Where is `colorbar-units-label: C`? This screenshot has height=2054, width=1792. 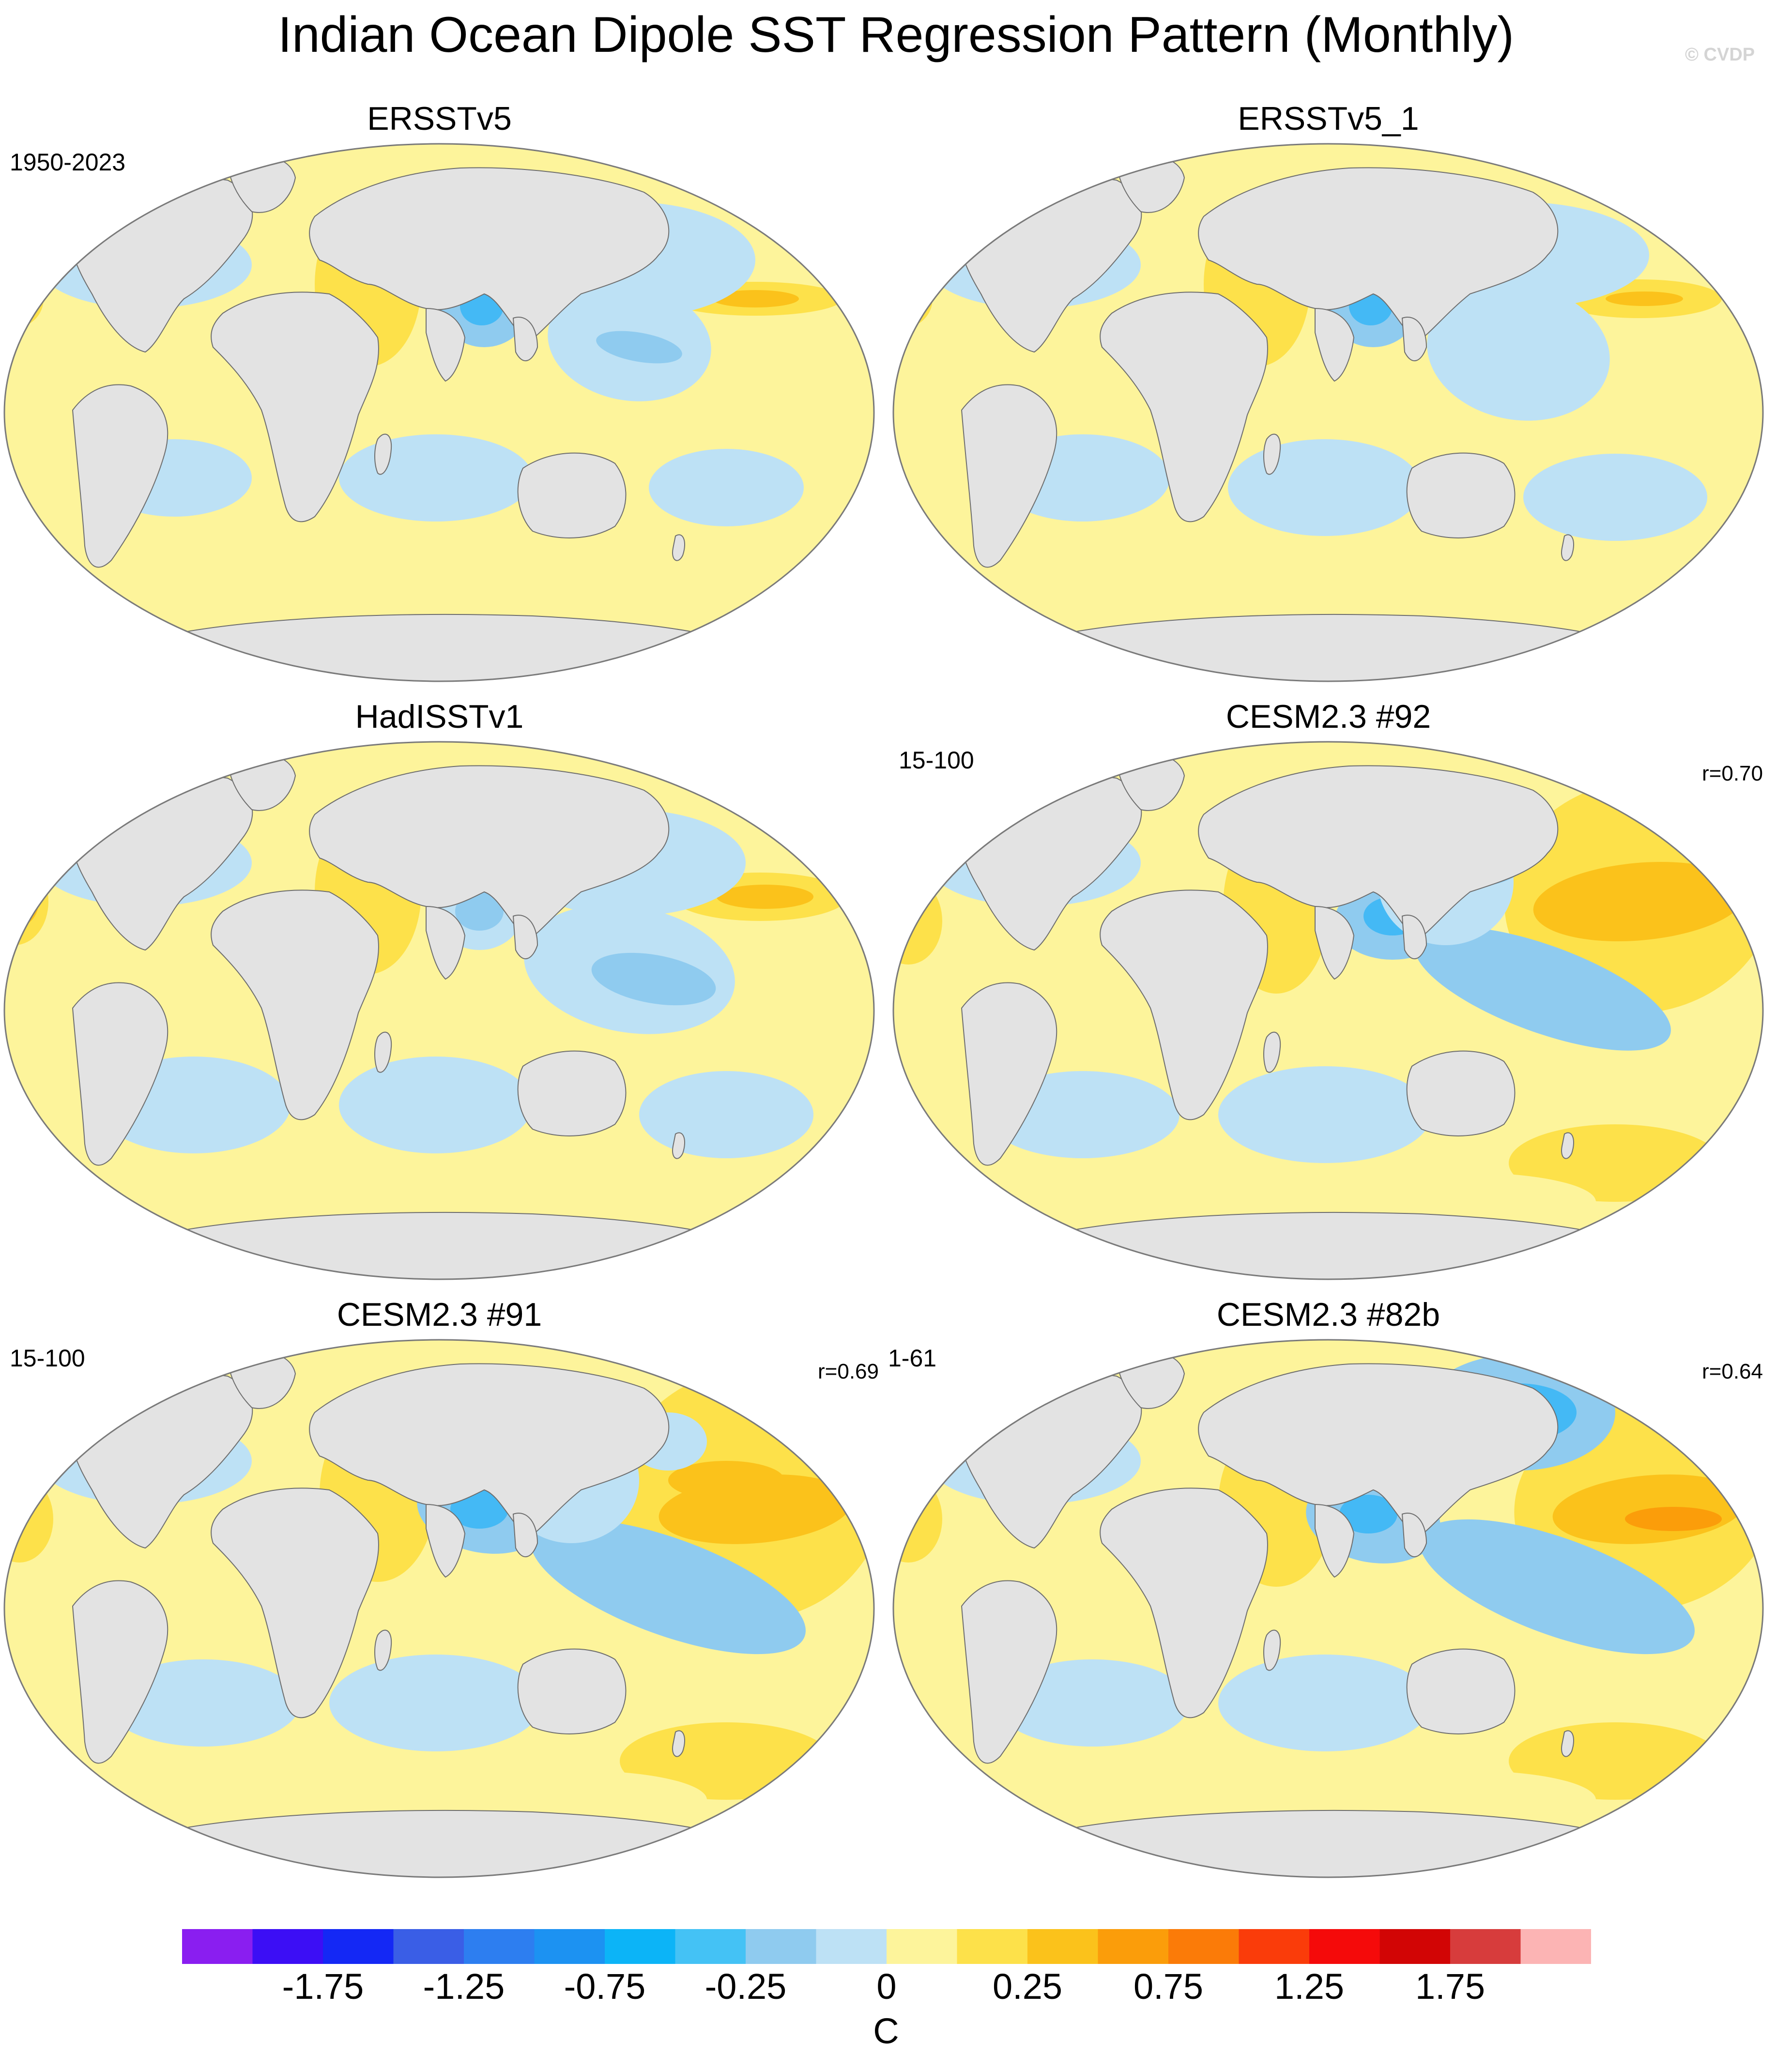
colorbar-units-label: C is located at coordinates (886, 2031).